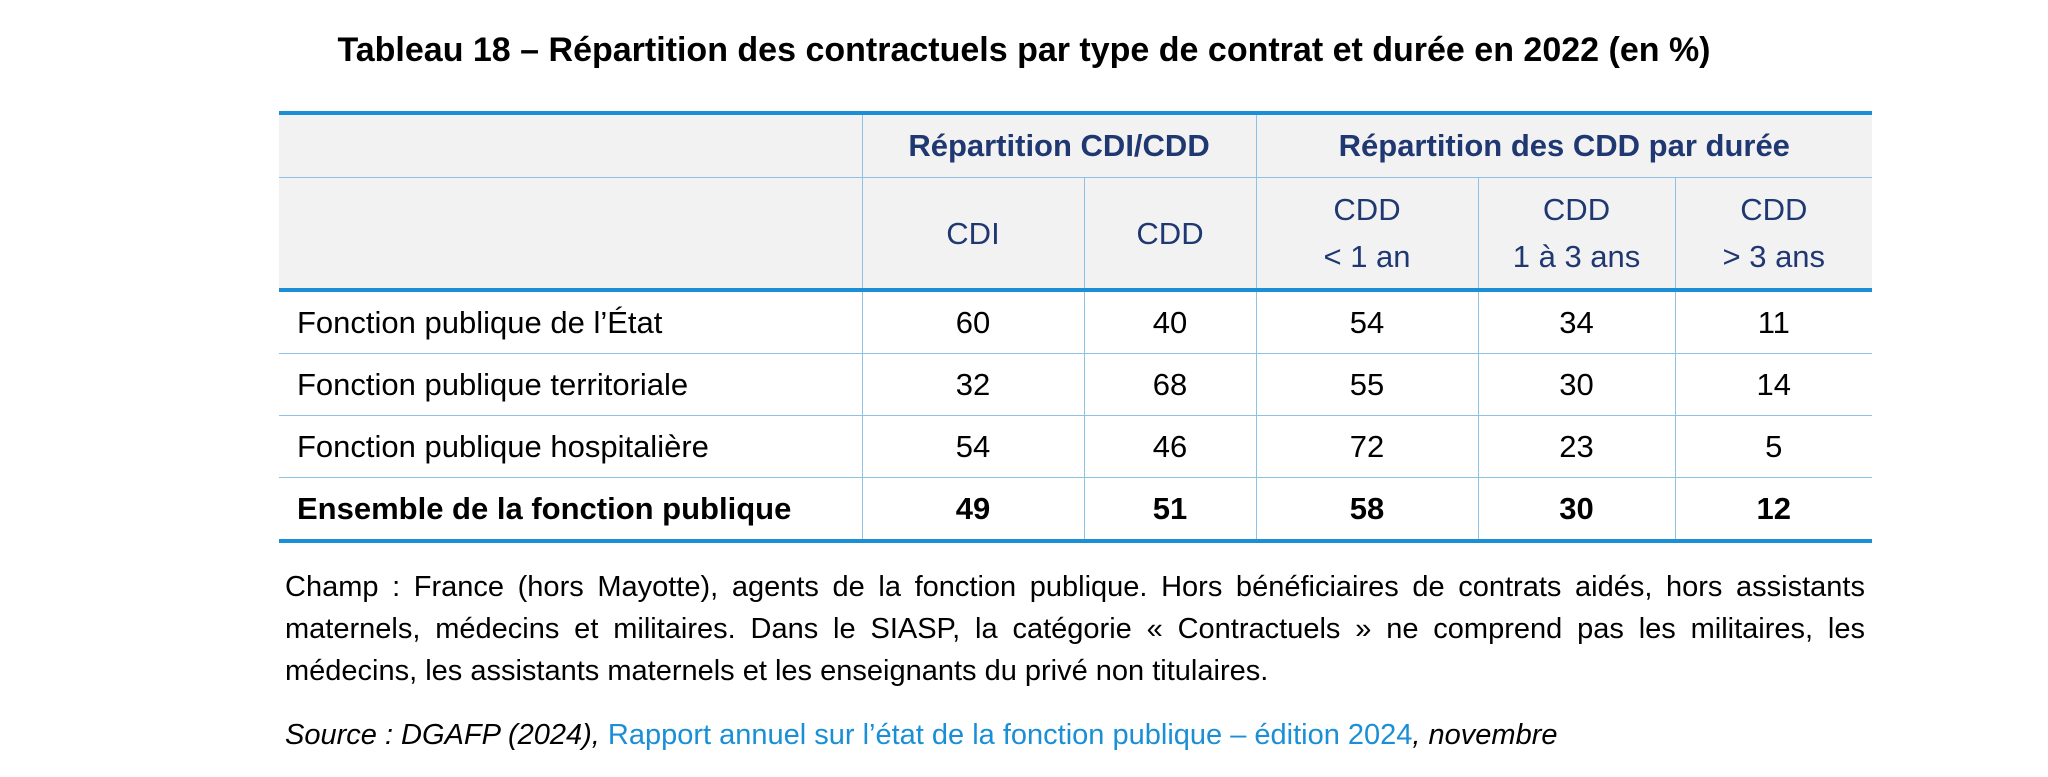 This screenshot has height=777, width=2048. Describe the element at coordinates (571, 510) in the screenshot. I see `row-label: Ensemble de la fonction publique` at that location.